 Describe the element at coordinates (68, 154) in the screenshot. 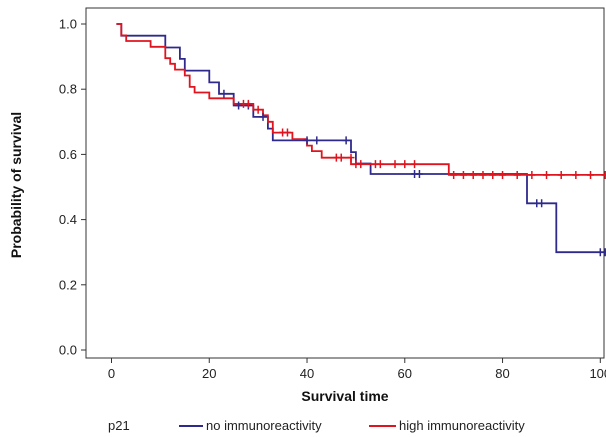

I see `y-tick-label: 0.6` at that location.